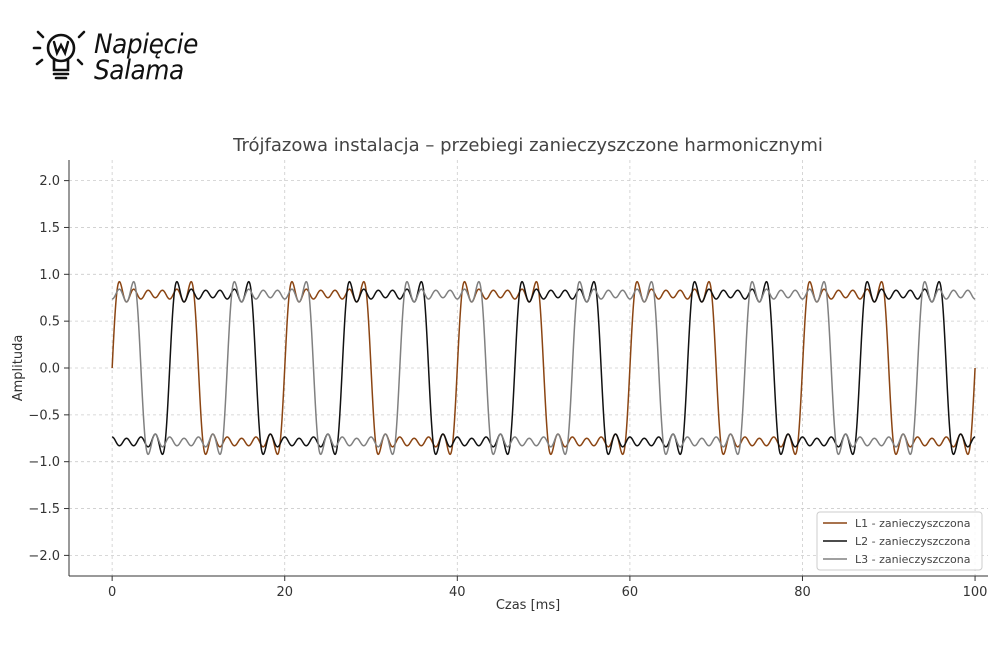 The height and width of the screenshot is (667, 1000). I want to click on x-tick-label: 0, so click(112, 592).